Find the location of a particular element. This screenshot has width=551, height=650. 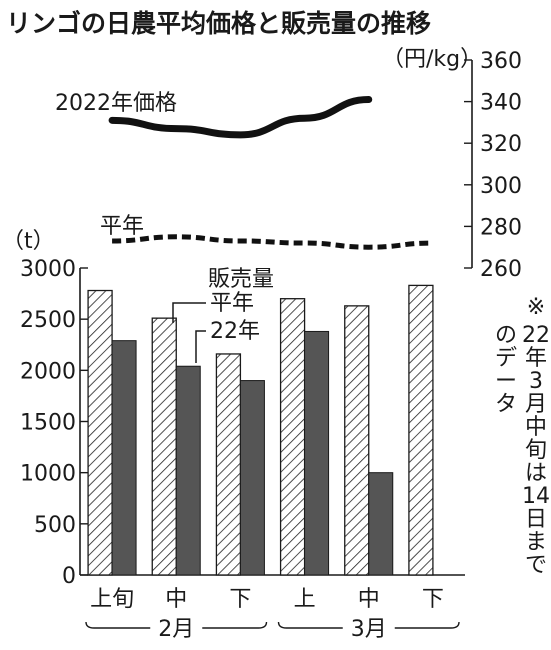

price-line-2022 is located at coordinates (240, 117).